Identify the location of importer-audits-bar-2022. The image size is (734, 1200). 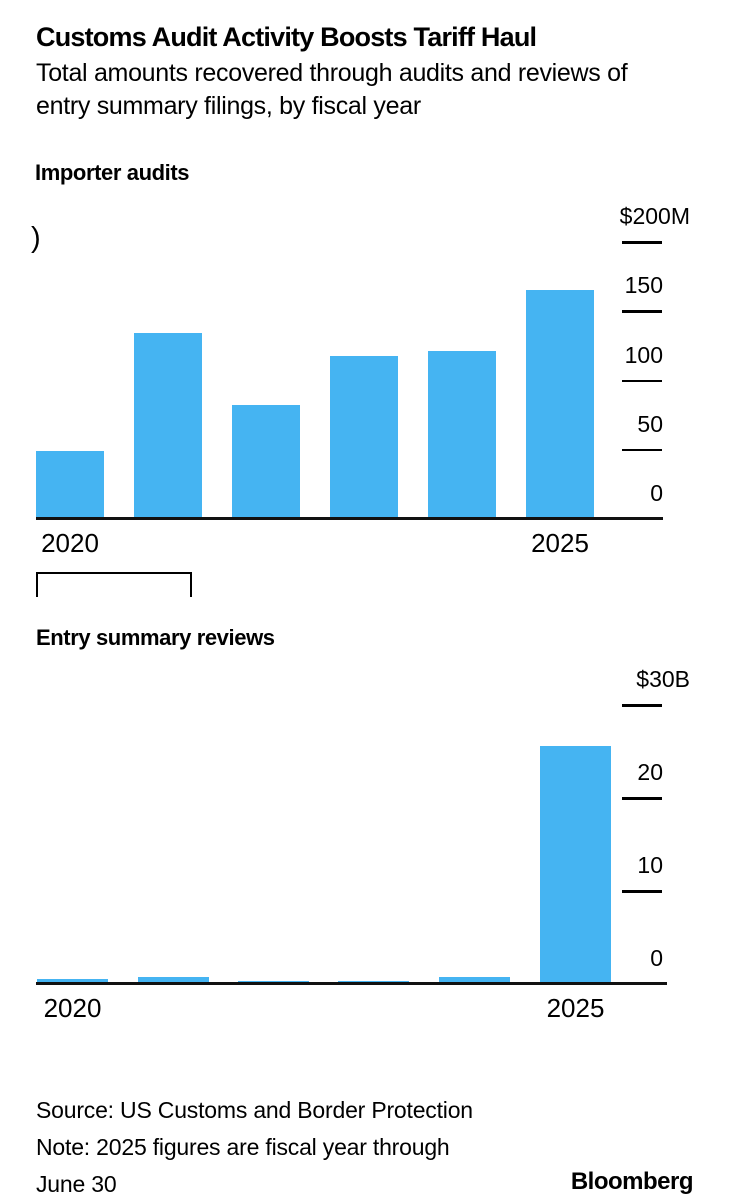
(266, 462).